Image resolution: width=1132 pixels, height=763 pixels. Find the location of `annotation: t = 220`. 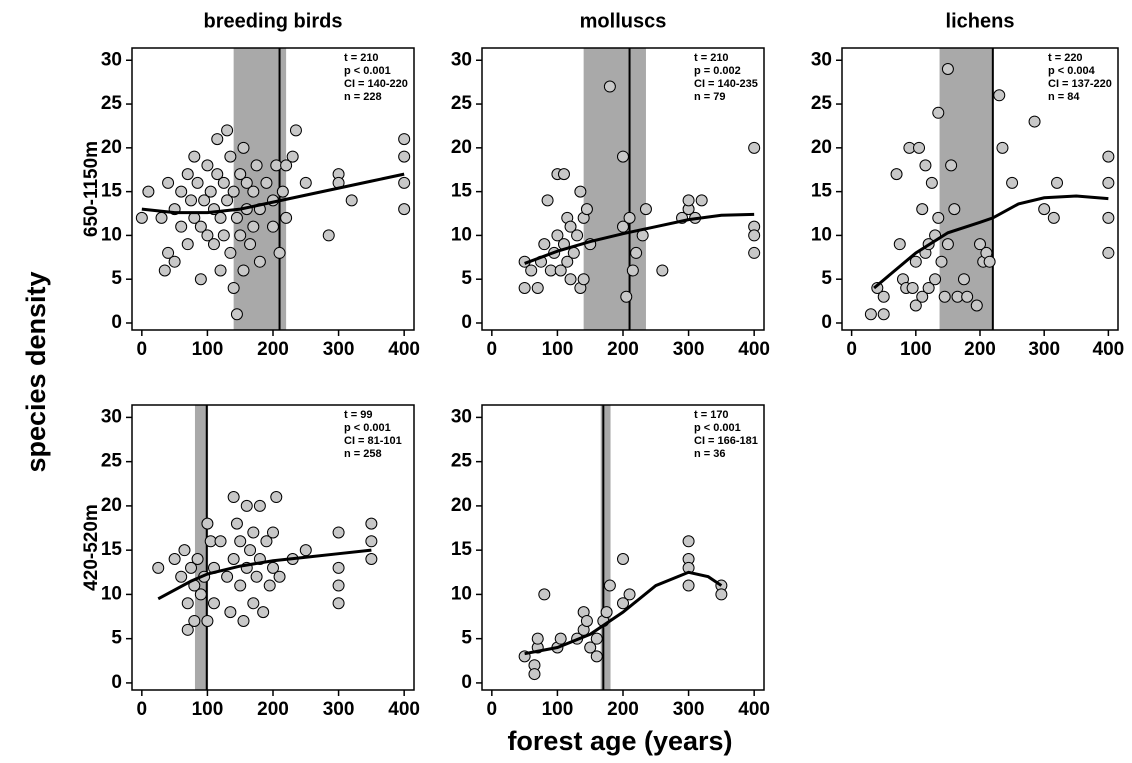

annotation: t = 220 is located at coordinates (1065, 58).